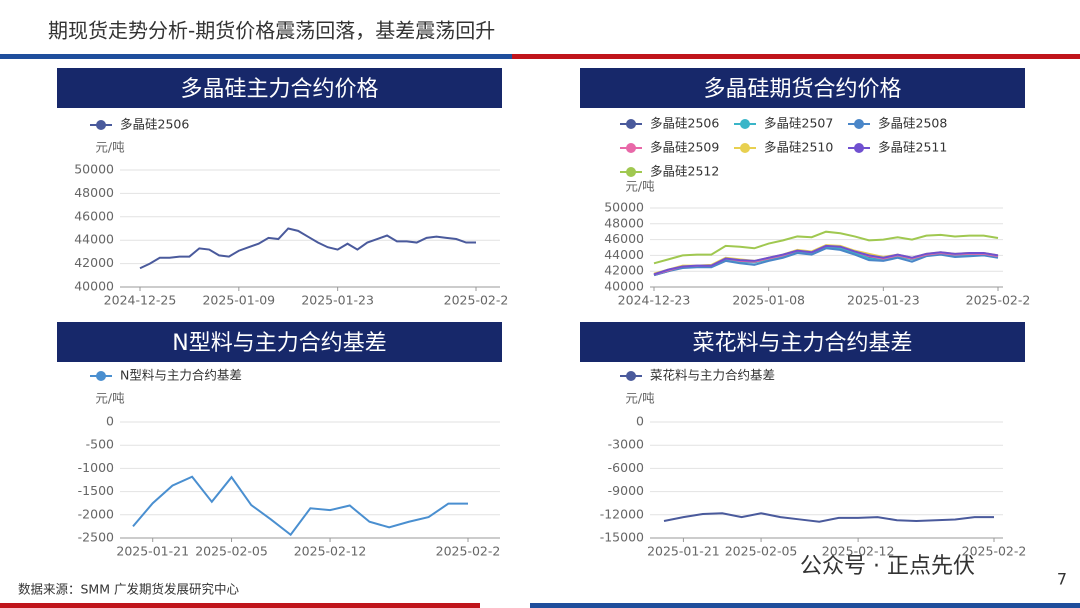 Image resolution: width=1080 pixels, height=608 pixels. I want to click on legend-label: 多晶硅2508, so click(912, 123).